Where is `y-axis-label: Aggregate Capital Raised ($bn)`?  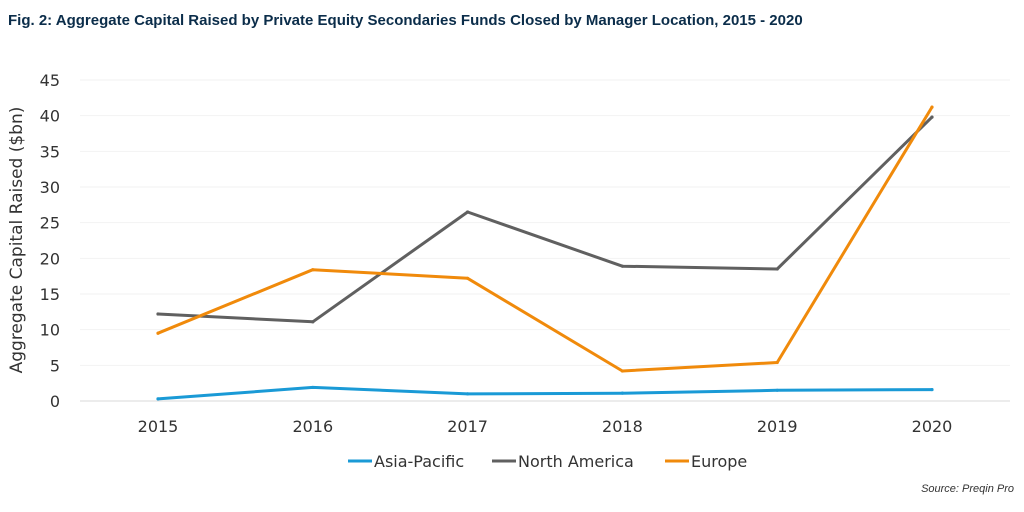
y-axis-label: Aggregate Capital Raised ($bn) is located at coordinates (17, 240).